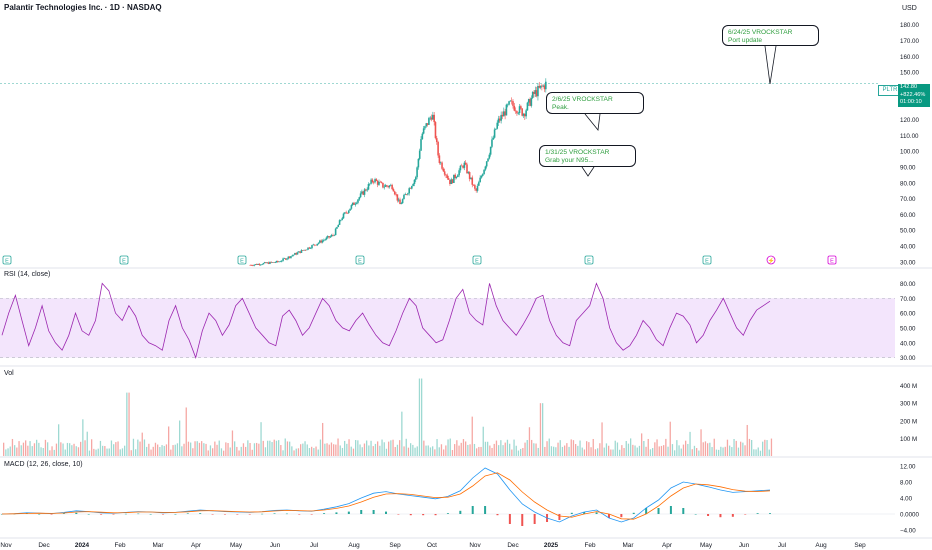 The width and height of the screenshot is (932, 550). Describe the element at coordinates (27, 274) in the screenshot. I see `rsi-pane-label: RSI (14, close)` at that location.